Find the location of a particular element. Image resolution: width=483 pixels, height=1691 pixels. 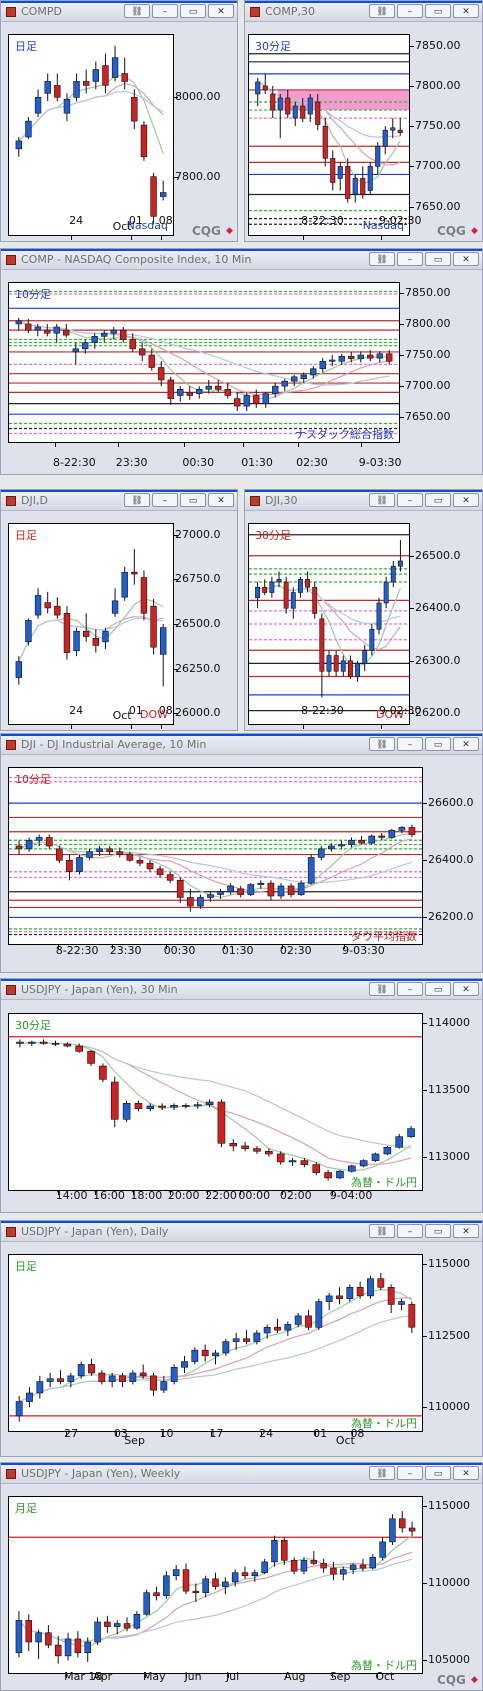

x-axis-tick-label: 03 is located at coordinates (120, 1433).